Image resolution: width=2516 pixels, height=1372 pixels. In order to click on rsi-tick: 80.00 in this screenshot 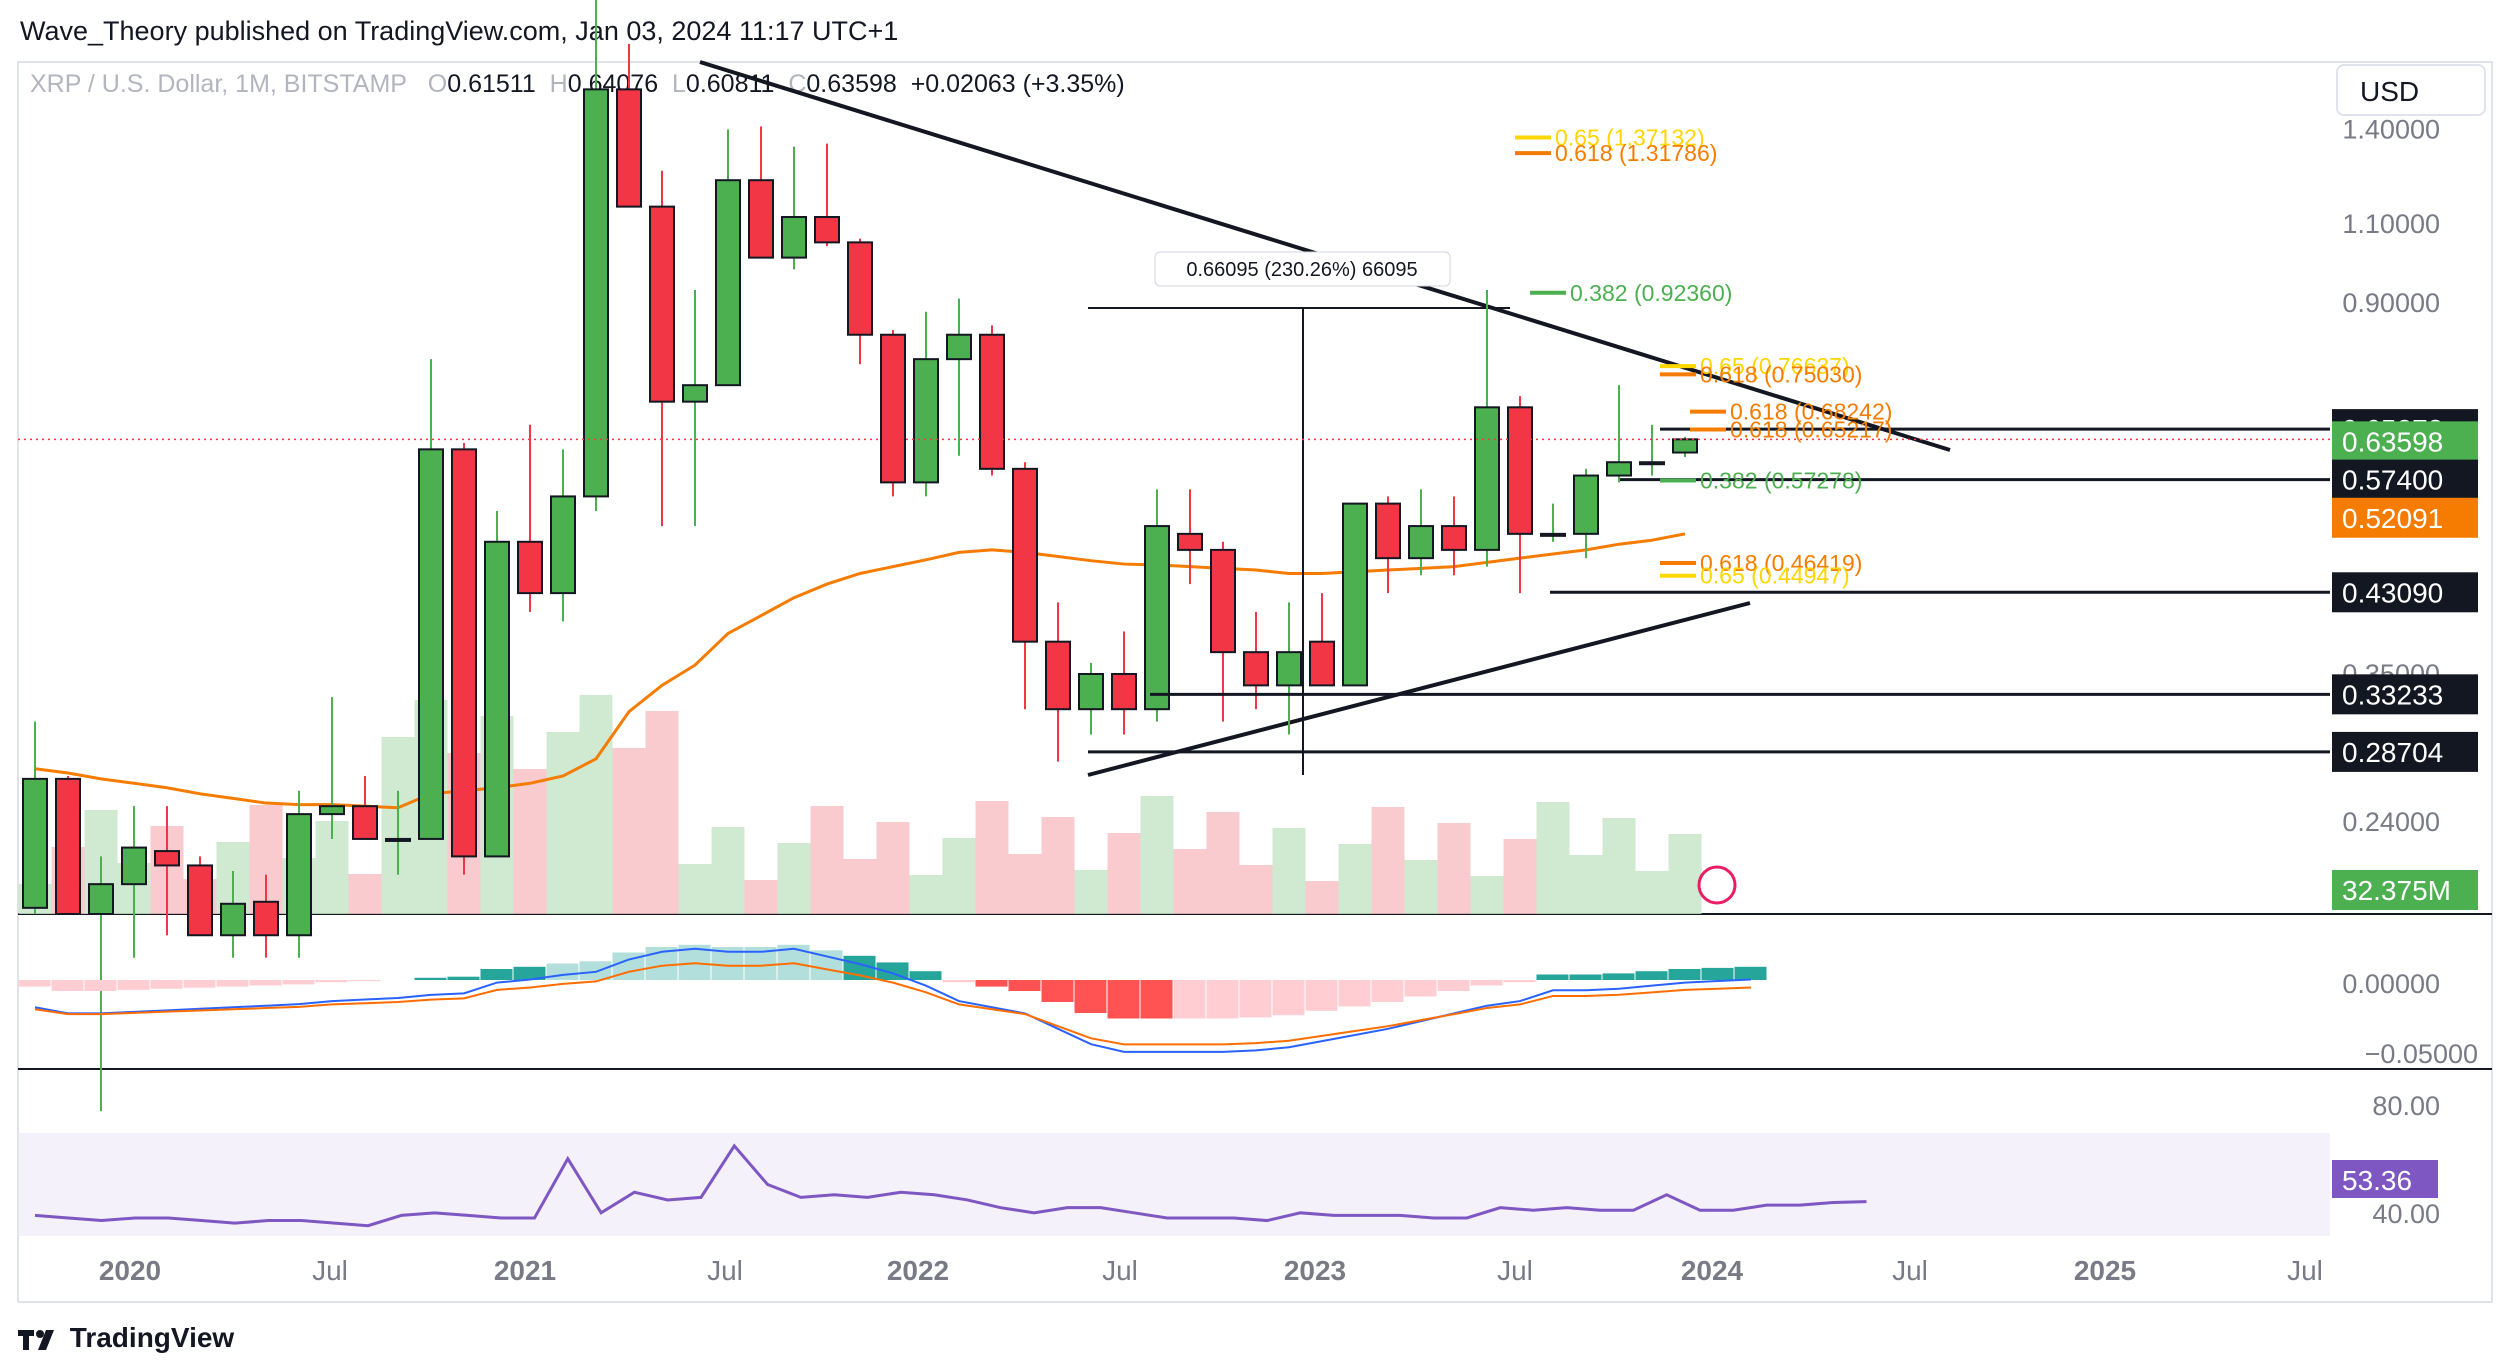, I will do `click(2406, 1106)`.